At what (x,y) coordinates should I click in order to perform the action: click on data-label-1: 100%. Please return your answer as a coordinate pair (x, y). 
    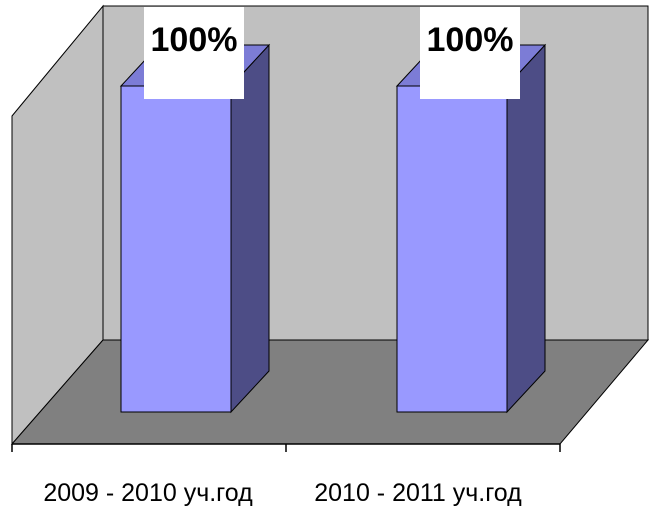
    Looking at the image, I should click on (194, 40).